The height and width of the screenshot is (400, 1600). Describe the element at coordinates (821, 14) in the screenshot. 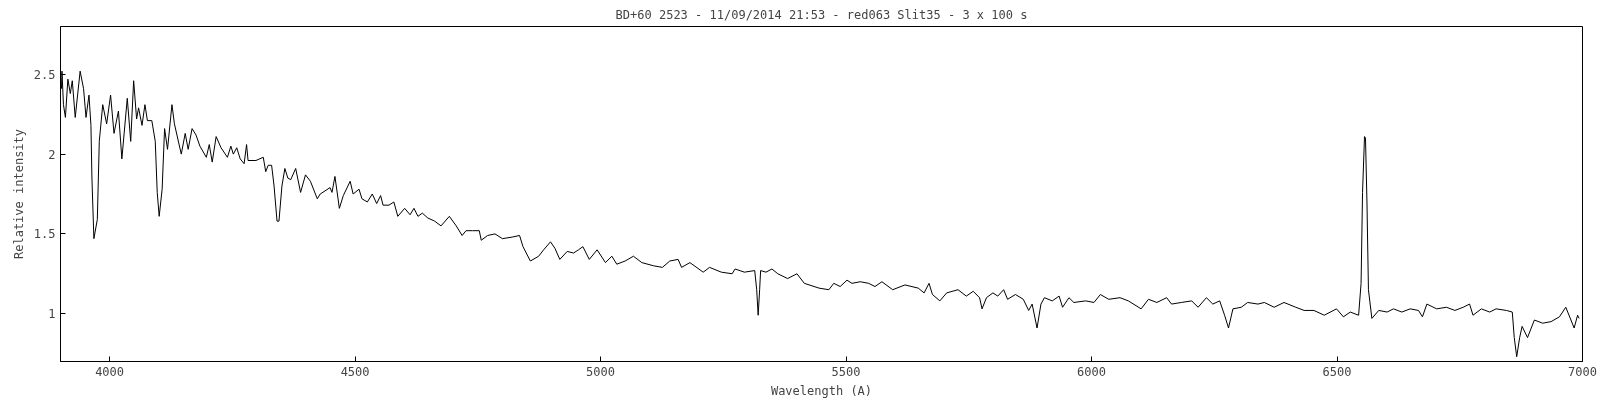

I see `chart-title: BD+60 2523 - 11/09/2014 21:53 - red063 Slit35 - 3 x 100 s` at that location.